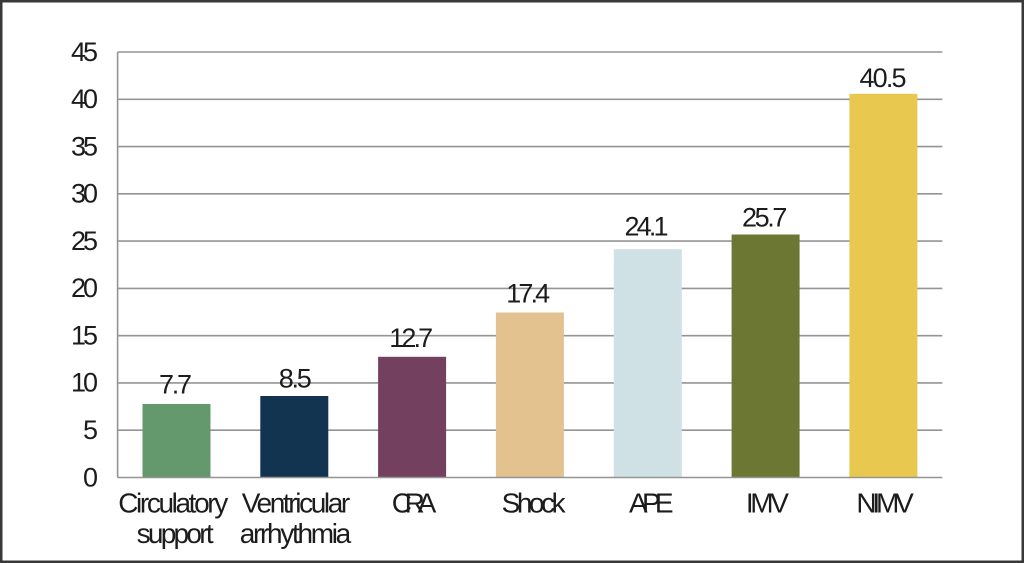 The image size is (1024, 563). What do you see at coordinates (84, 194) in the screenshot?
I see `svg-text: 30` at bounding box center [84, 194].